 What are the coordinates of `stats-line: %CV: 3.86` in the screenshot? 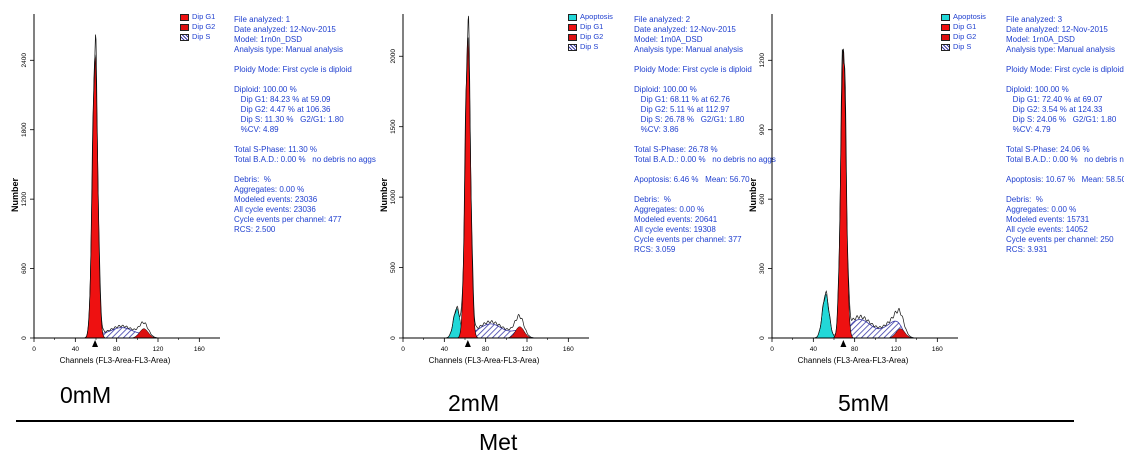 It's located at (656, 129).